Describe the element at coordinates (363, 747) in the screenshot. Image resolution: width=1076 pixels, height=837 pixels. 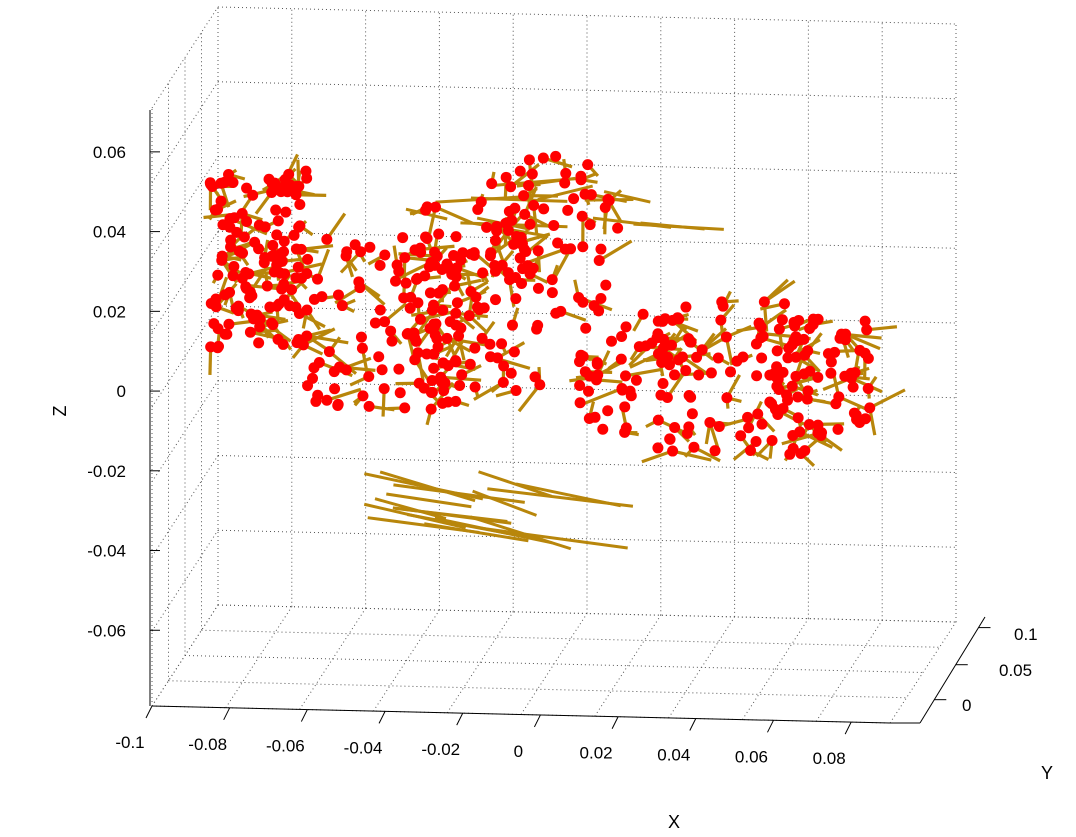
I see `x-tick-label: -0.04` at that location.